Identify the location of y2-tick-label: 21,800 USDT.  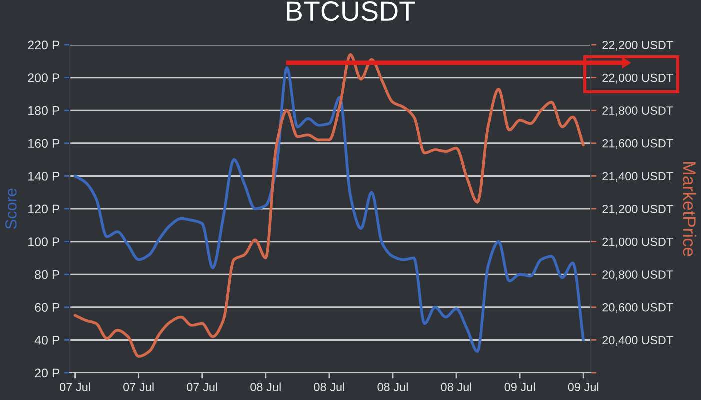
(638, 111).